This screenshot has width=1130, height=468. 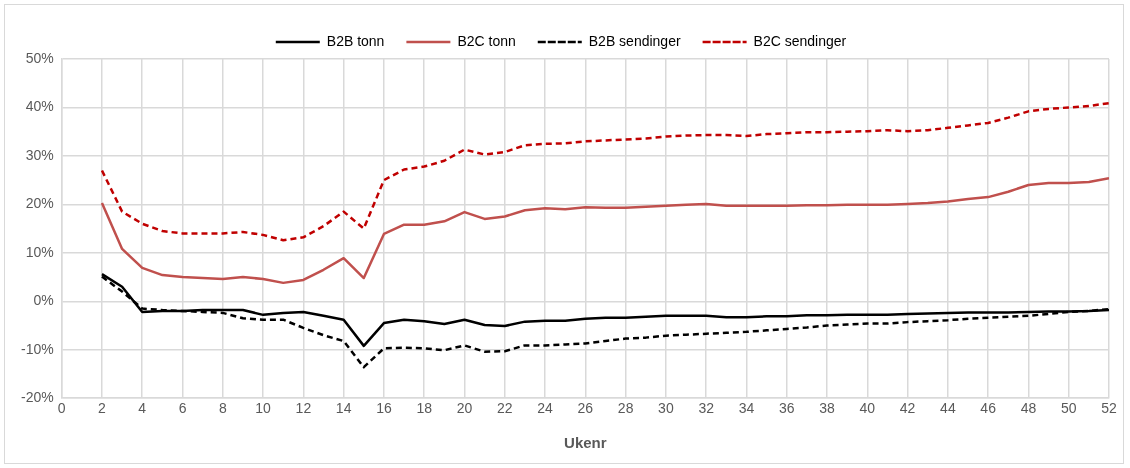 I want to click on x-tick-label: 30, so click(x=666, y=408).